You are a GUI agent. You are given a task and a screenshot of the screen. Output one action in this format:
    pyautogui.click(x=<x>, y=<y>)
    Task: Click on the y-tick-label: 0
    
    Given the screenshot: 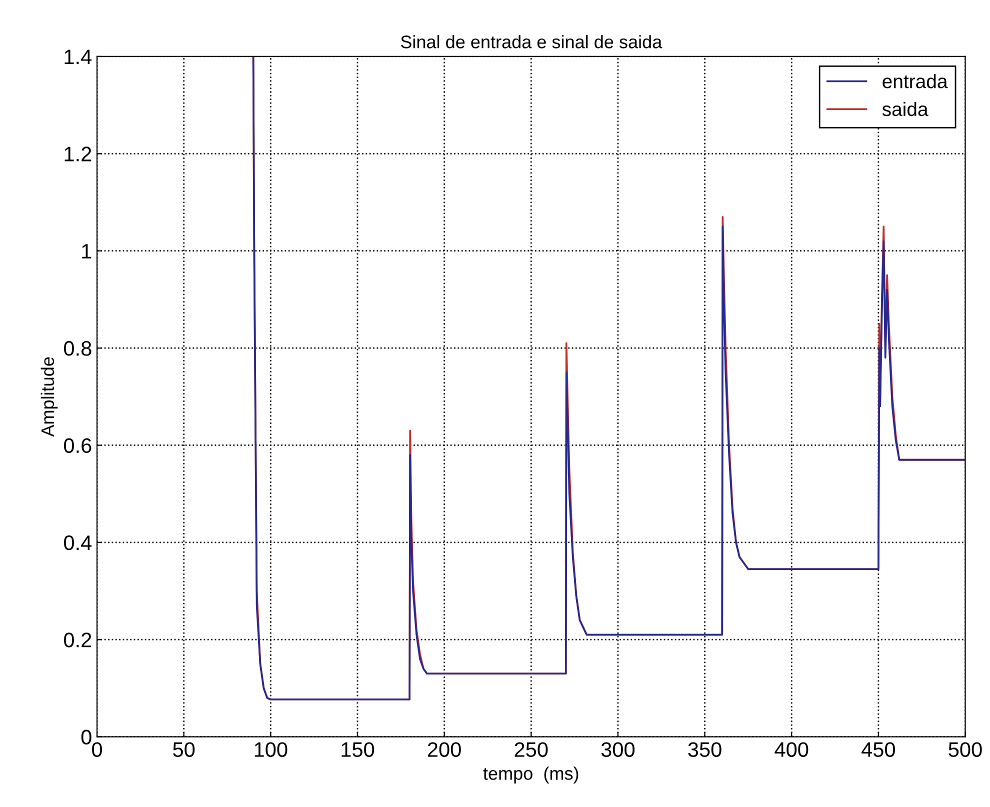 What is the action you would take?
    pyautogui.click(x=86, y=737)
    